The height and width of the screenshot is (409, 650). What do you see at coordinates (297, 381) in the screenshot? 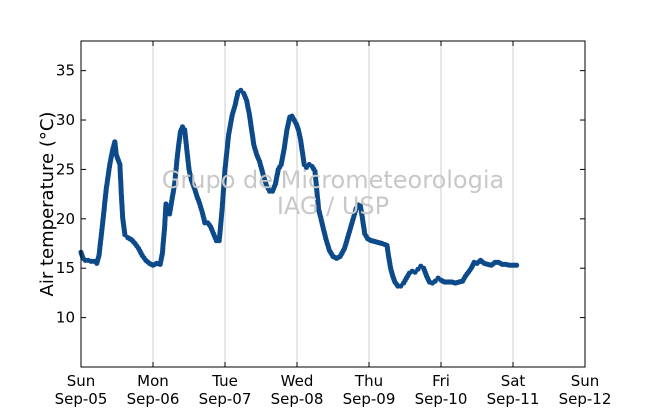
I see `x-tick-label-day: Wed` at bounding box center [297, 381].